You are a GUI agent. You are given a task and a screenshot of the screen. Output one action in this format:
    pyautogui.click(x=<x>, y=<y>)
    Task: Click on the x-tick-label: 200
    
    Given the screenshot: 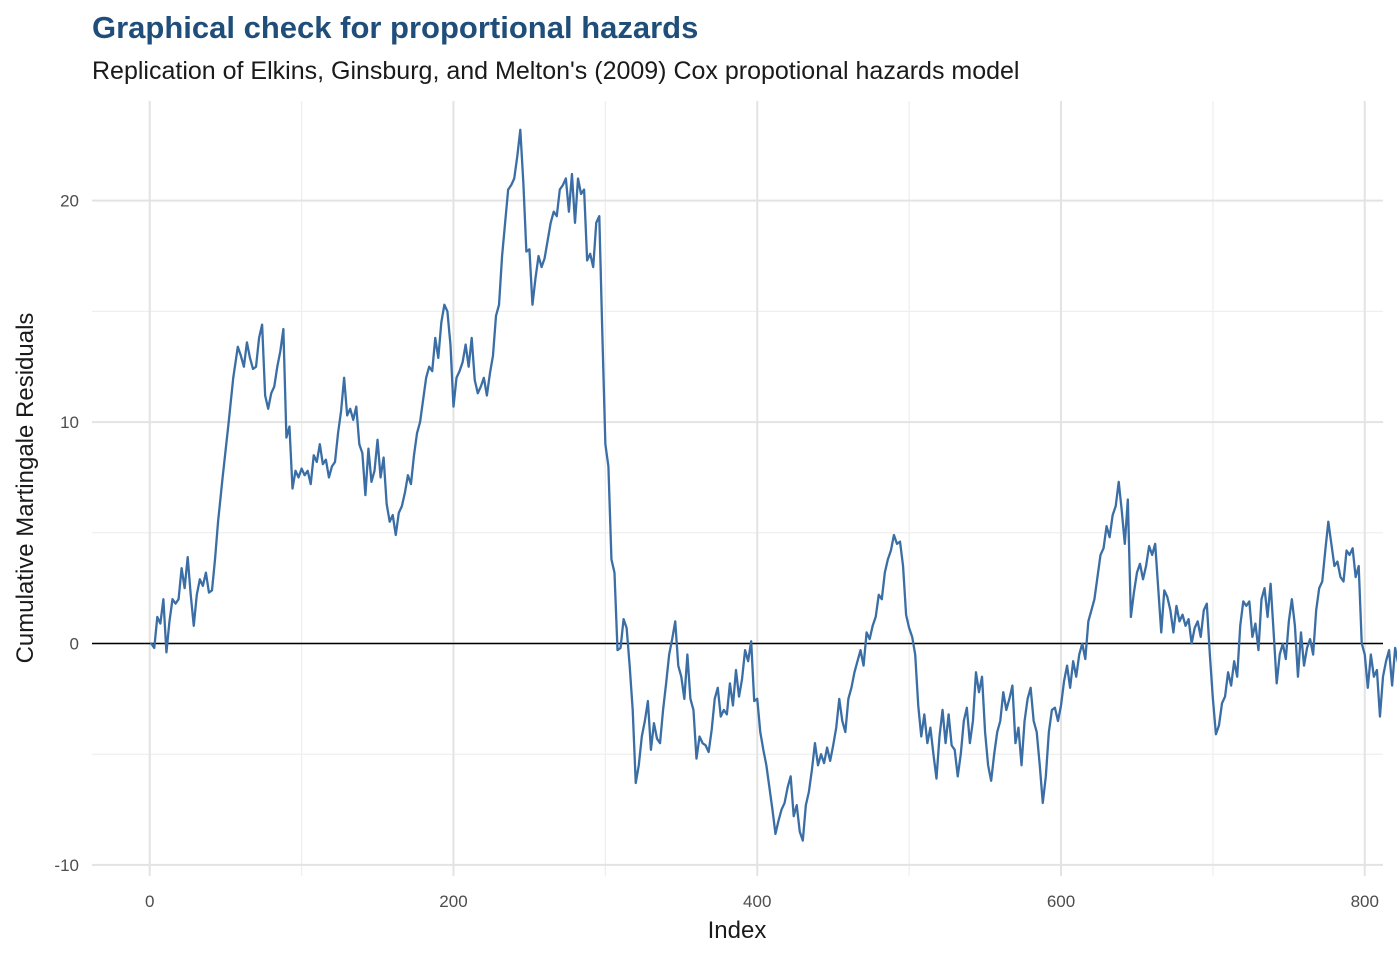 What is the action you would take?
    pyautogui.click(x=453, y=901)
    